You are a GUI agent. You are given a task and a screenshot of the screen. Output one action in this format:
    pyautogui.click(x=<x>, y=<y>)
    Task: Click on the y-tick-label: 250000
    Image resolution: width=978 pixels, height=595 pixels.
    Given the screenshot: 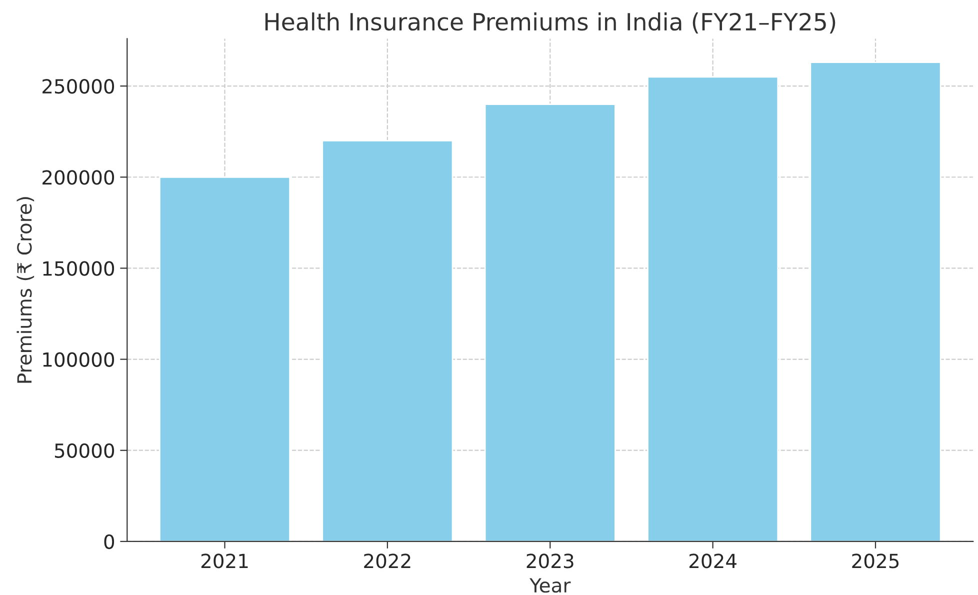 What is the action you would take?
    pyautogui.click(x=78, y=86)
    